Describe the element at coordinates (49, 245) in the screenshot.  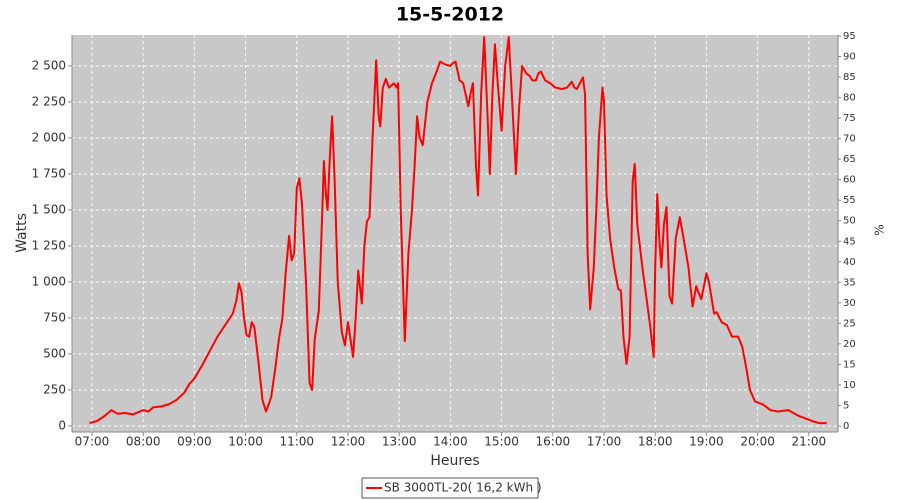
I see `y-tick-label: 1 250` at that location.